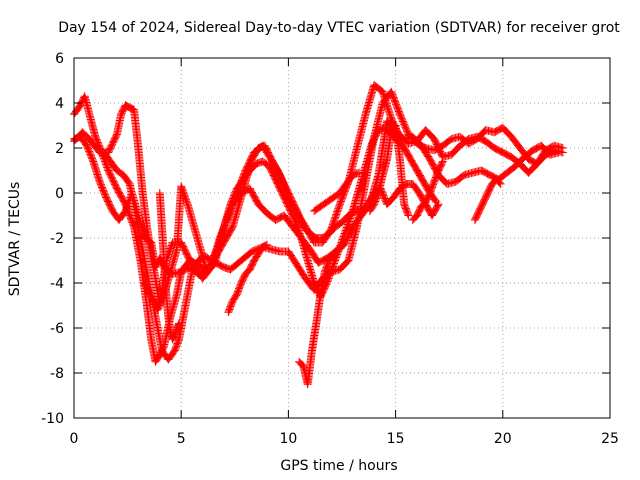 This screenshot has height=480, width=640. Describe the element at coordinates (59, 59) in the screenshot. I see `y-tick-label: 6` at that location.